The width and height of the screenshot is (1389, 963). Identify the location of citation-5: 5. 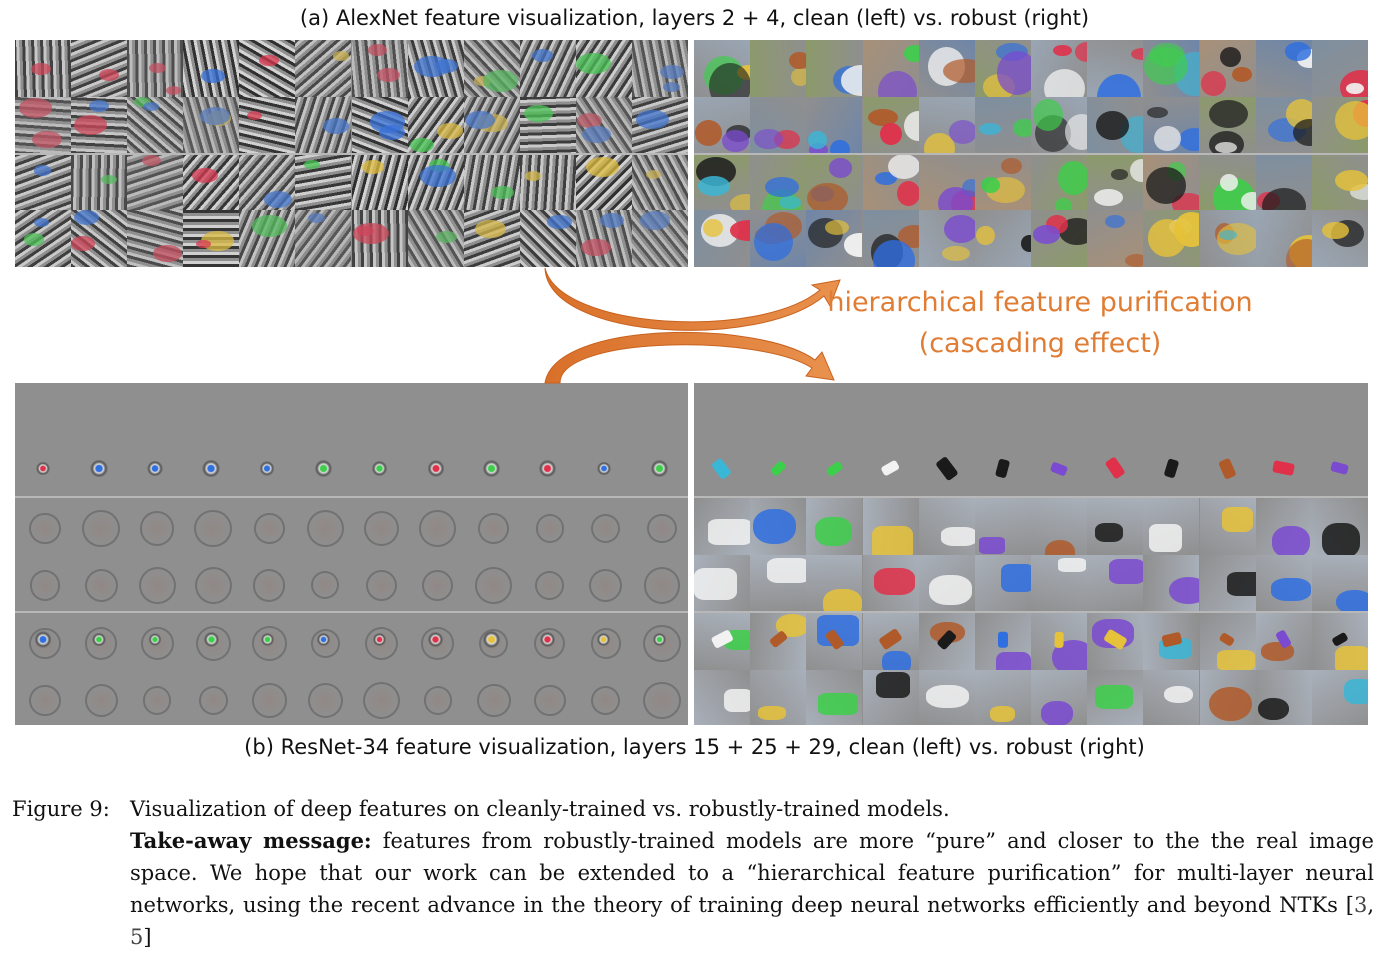
(137, 937).